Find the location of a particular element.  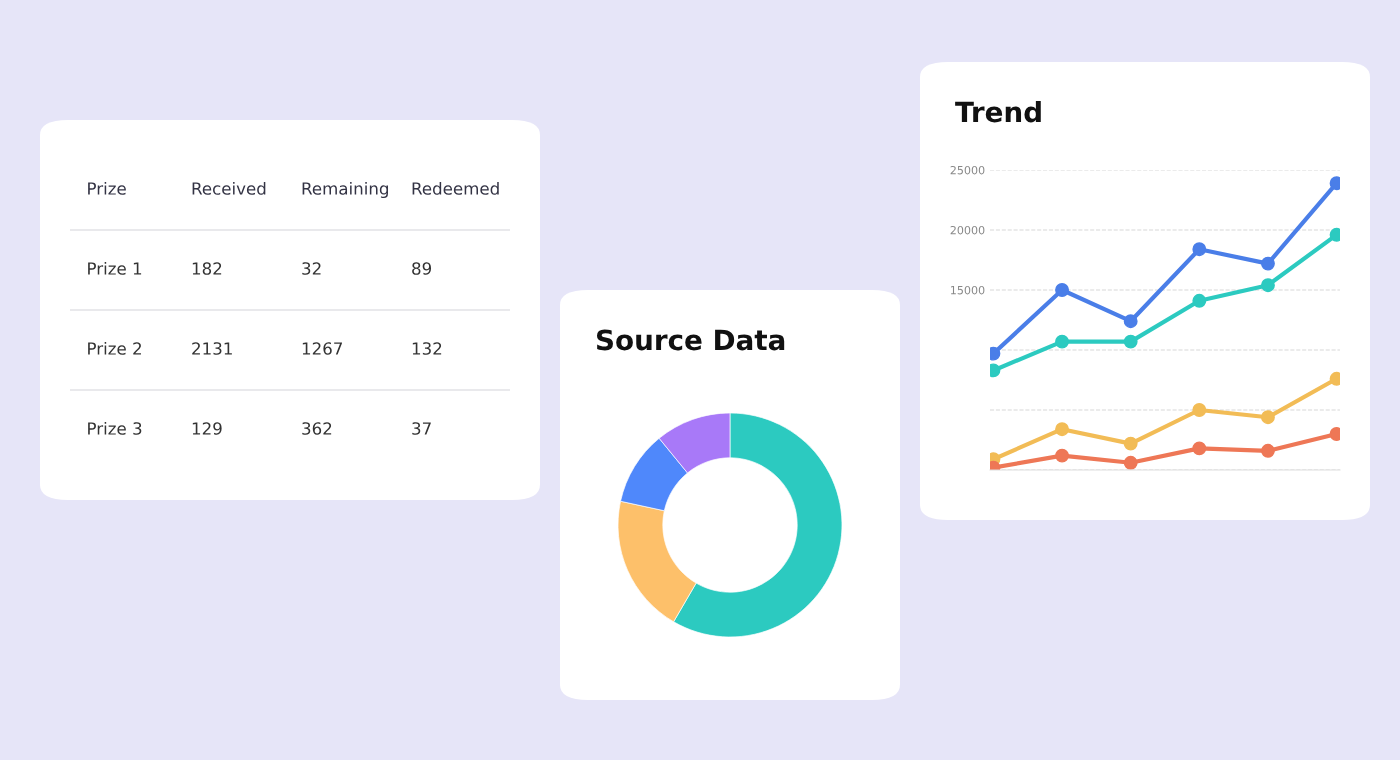

text: 89 is located at coordinates (422, 268).